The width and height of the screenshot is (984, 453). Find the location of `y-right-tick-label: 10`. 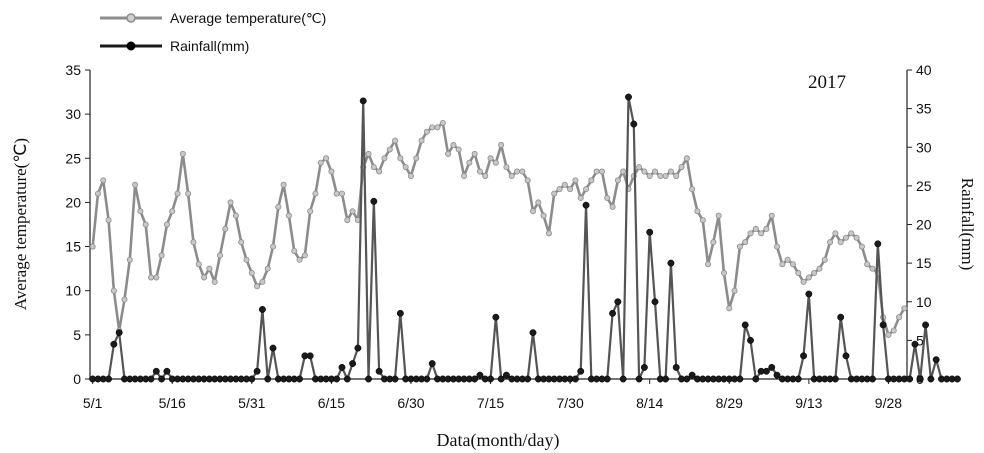

y-right-tick-label: 10 is located at coordinates (924, 302).